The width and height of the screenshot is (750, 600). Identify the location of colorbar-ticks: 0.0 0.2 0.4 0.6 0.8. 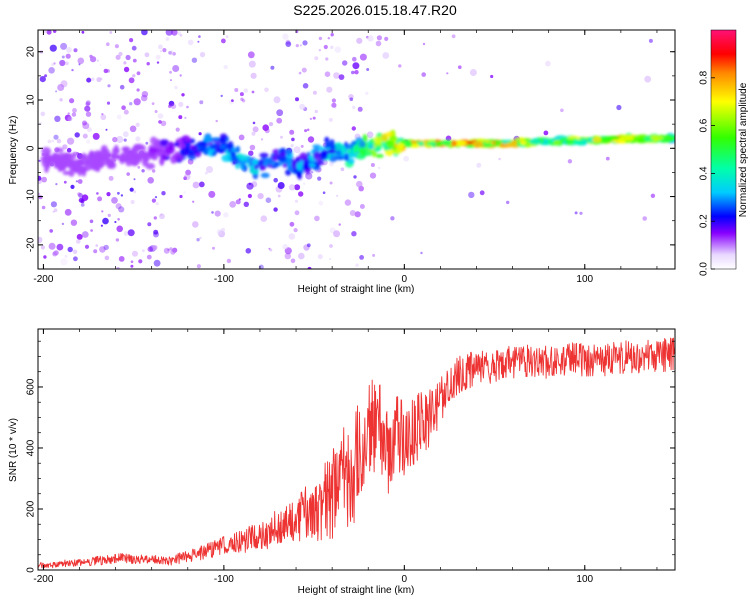
(707, 173).